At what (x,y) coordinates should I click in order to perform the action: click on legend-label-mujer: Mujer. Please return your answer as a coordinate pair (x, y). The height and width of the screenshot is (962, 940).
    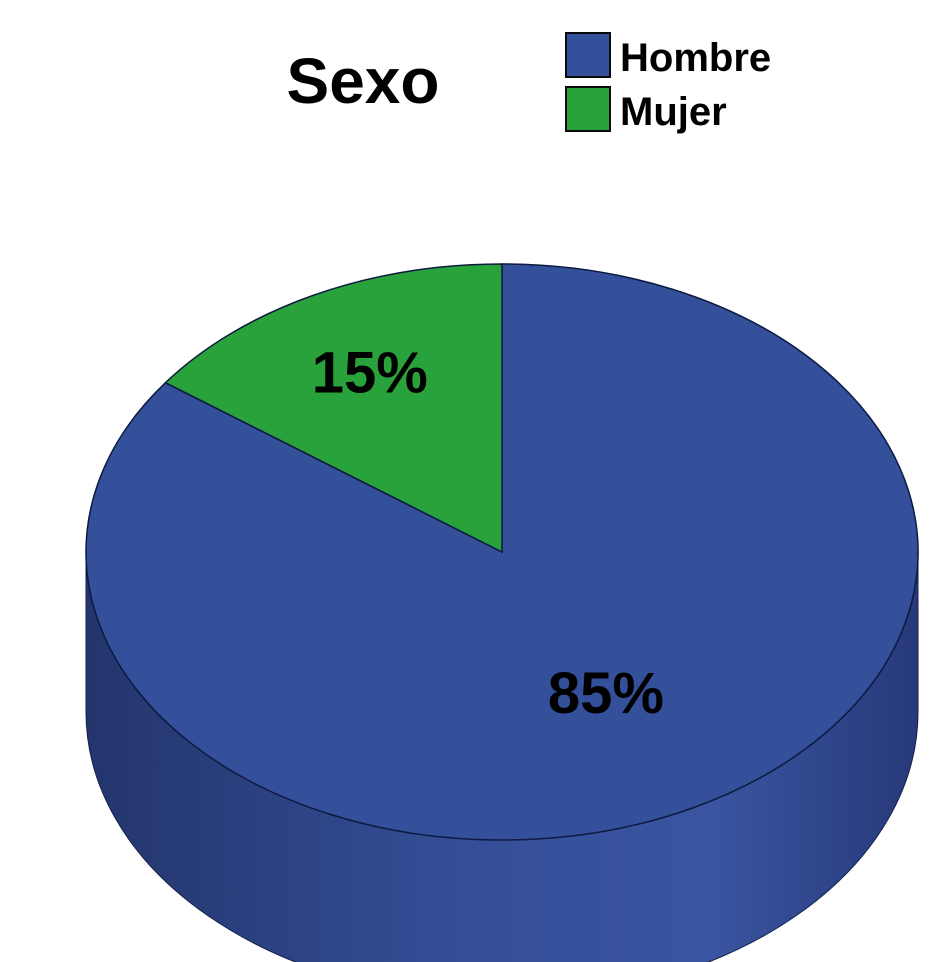
    Looking at the image, I should click on (673, 112).